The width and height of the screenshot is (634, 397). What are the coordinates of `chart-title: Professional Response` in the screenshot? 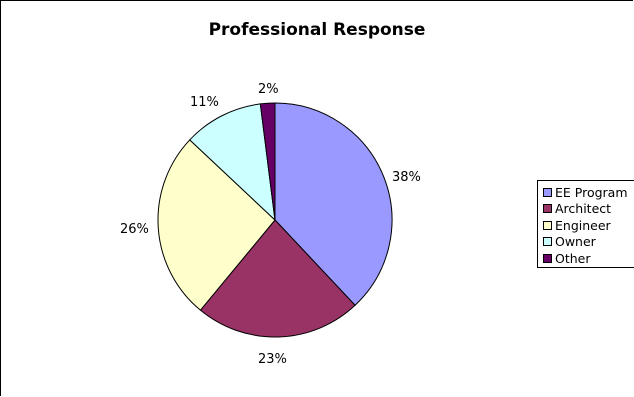 It's located at (317, 30).